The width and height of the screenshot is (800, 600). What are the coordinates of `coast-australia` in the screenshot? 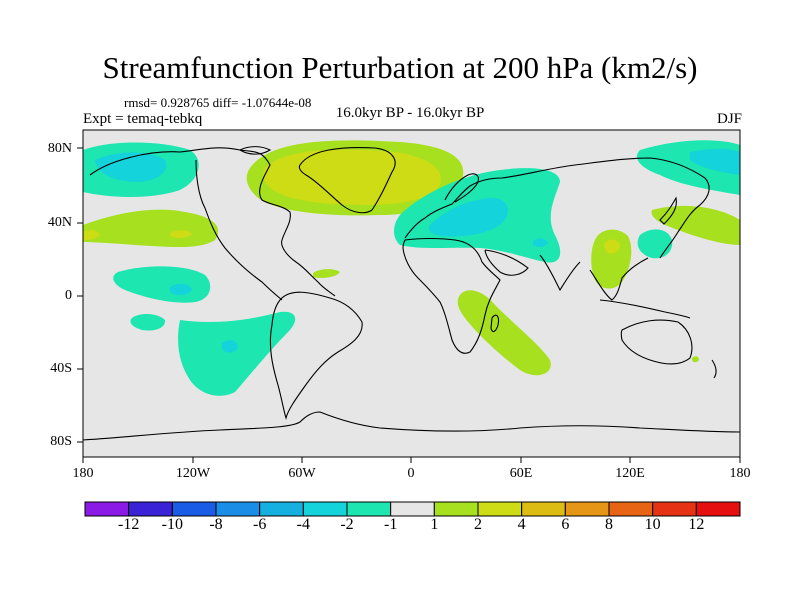 It's located at (656, 342).